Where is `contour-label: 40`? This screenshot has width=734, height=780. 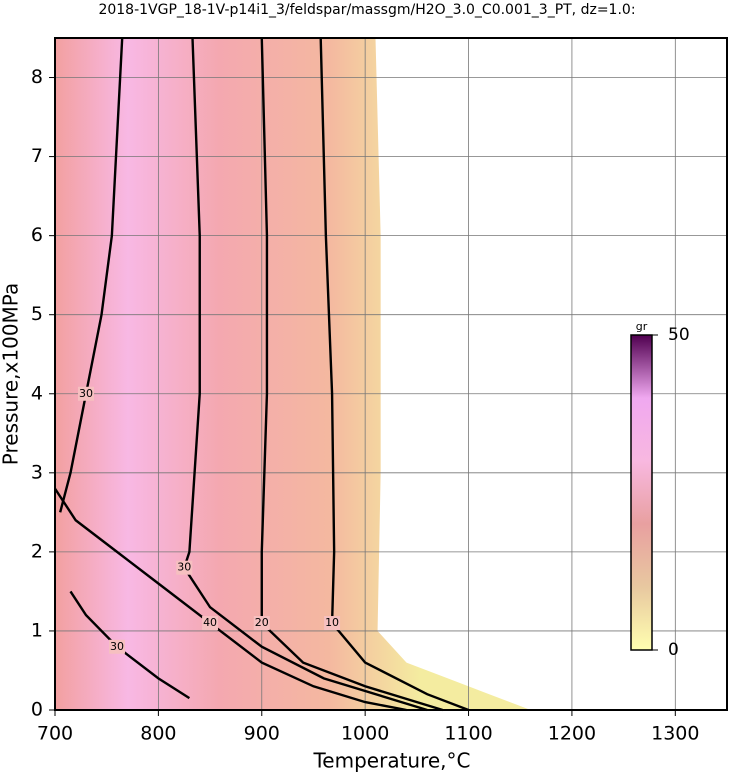 contour-label: 40 is located at coordinates (210, 622).